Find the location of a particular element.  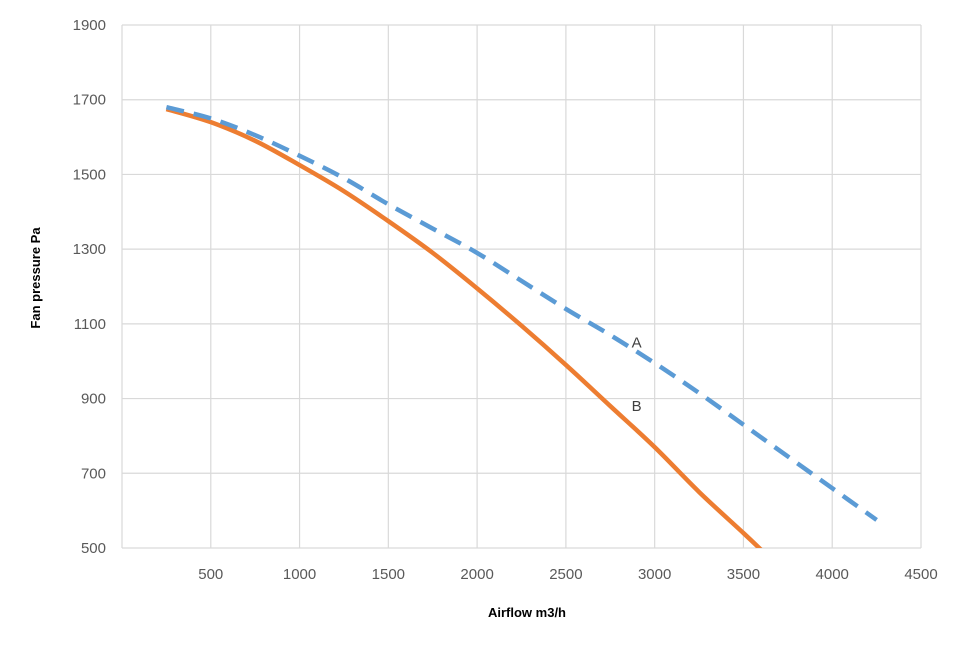

x-tick-label: 3000 is located at coordinates (654, 574).